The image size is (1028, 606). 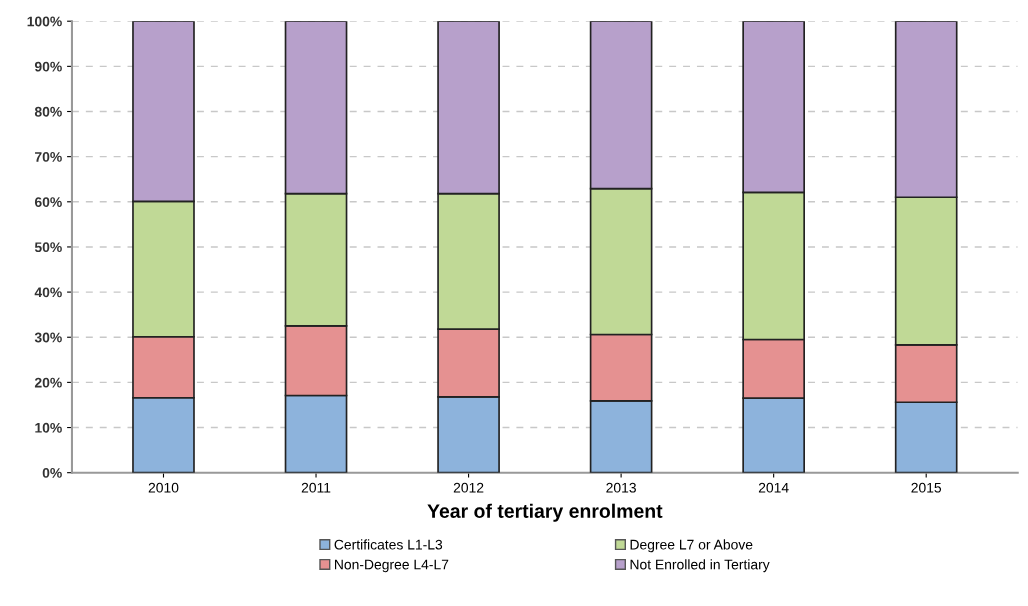 What do you see at coordinates (48, 156) in the screenshot?
I see `y-tick-label: 70%` at bounding box center [48, 156].